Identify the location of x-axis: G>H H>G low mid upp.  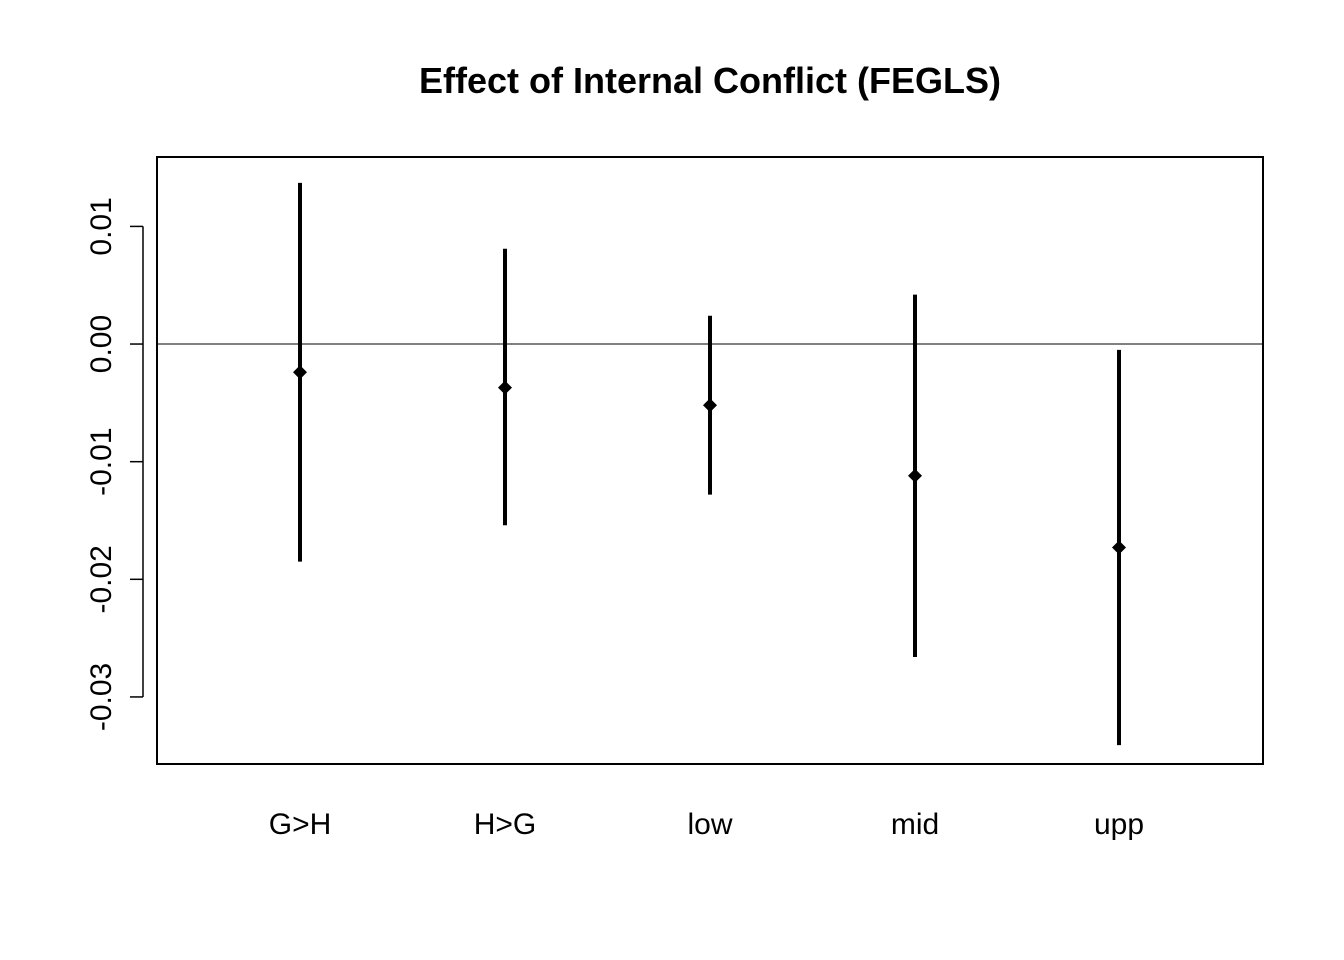
(706, 824).